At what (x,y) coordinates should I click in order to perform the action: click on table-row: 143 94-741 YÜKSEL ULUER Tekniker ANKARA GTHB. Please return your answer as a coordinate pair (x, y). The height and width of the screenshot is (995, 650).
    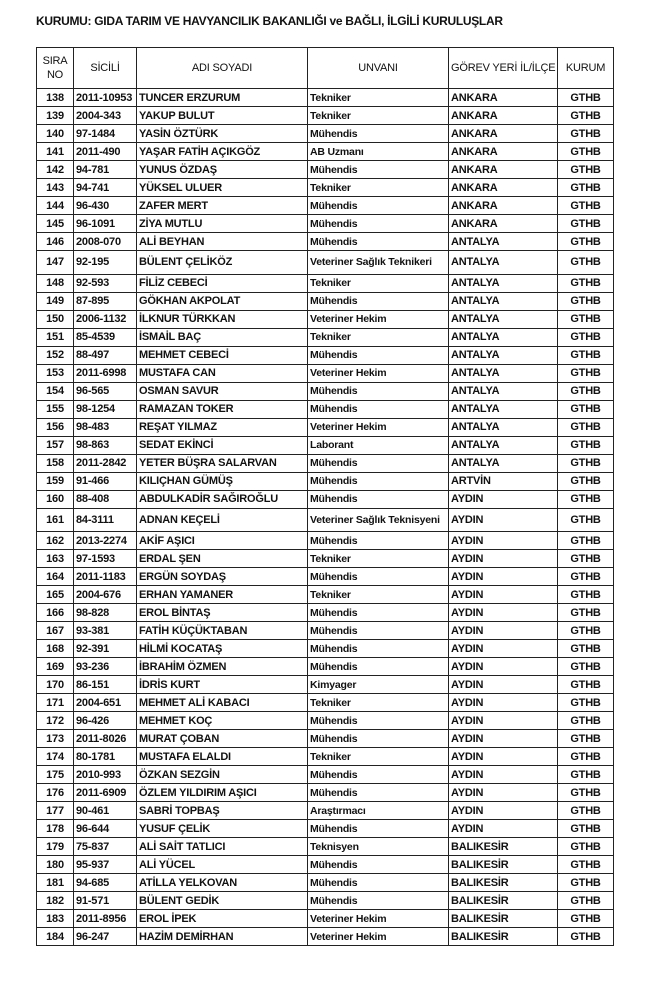
    Looking at the image, I should click on (325, 187).